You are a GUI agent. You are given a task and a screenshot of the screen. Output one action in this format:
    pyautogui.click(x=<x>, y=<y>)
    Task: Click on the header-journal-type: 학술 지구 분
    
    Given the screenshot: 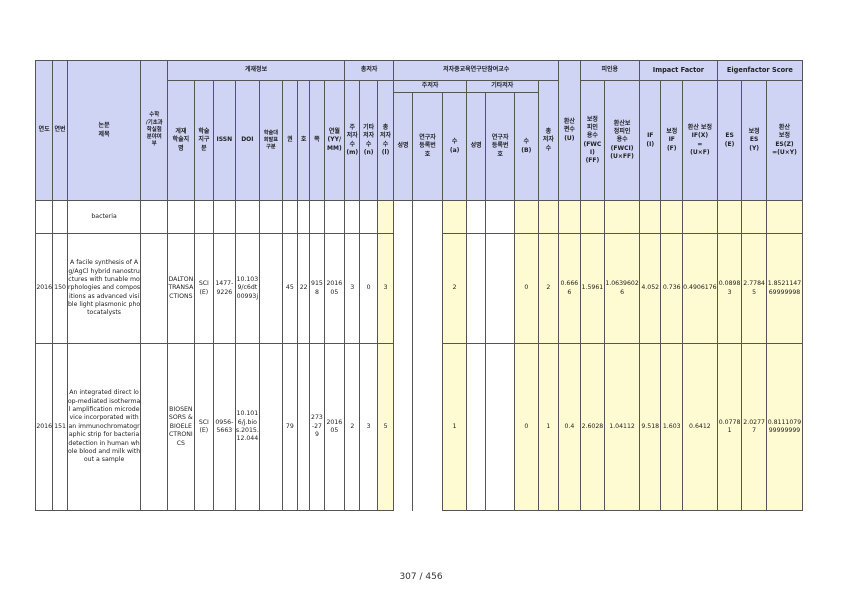 What is the action you would take?
    pyautogui.click(x=204, y=140)
    